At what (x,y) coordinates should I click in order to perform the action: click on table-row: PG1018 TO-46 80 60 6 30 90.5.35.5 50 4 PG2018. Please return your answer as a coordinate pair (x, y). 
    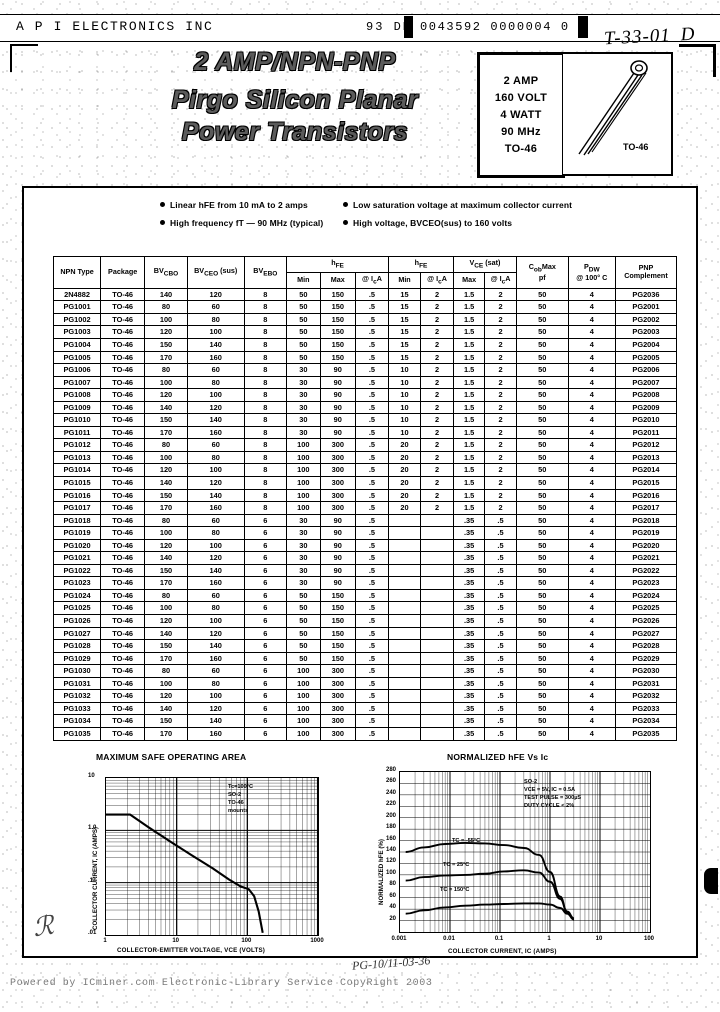
    Looking at the image, I should click on (365, 520).